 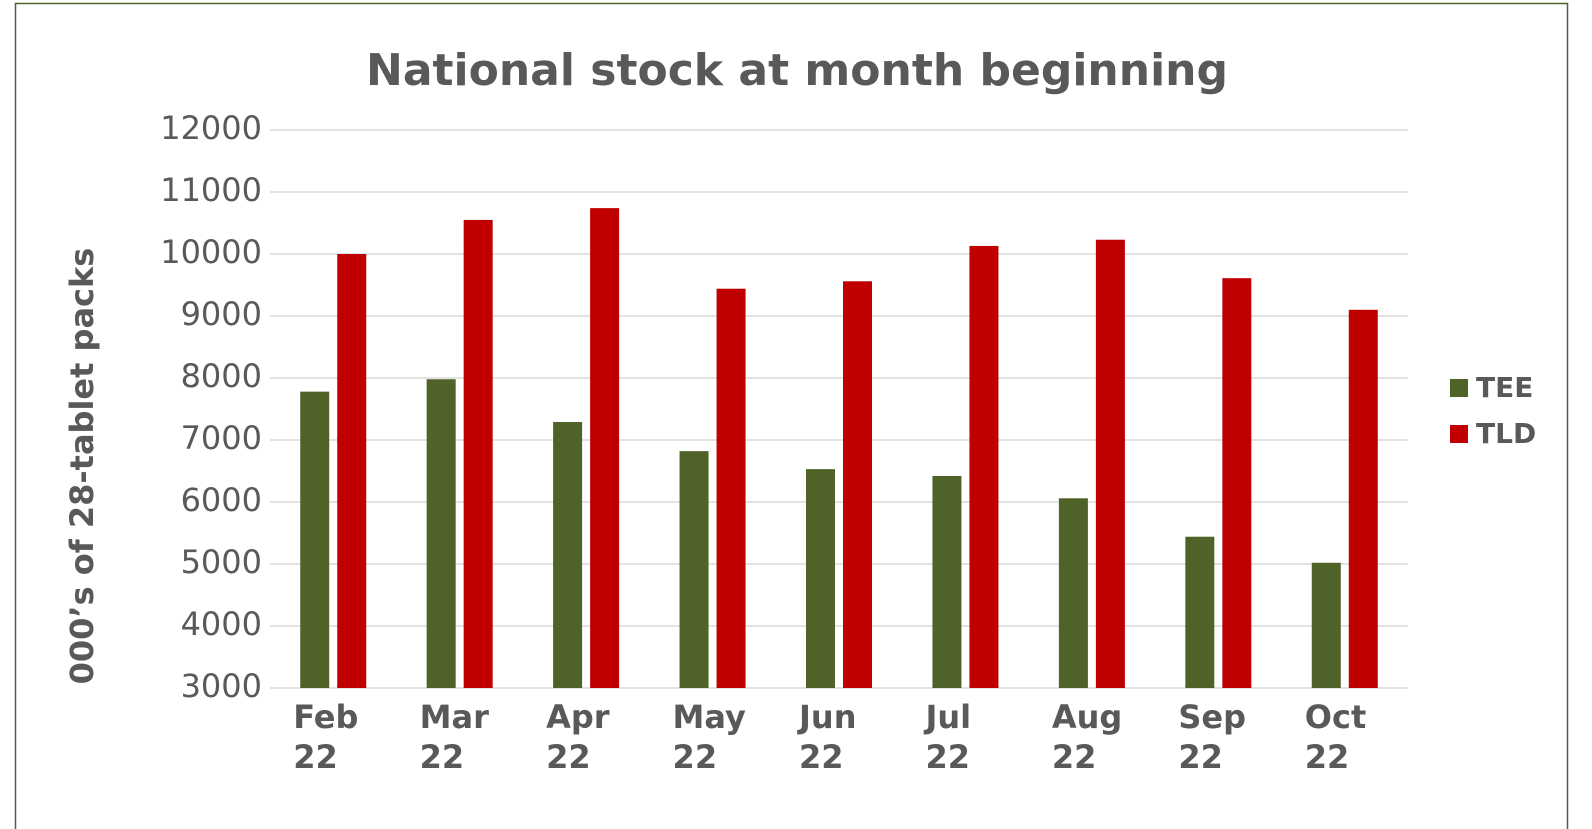 What do you see at coordinates (211, 252) in the screenshot?
I see `y-tick-label: 10000` at bounding box center [211, 252].